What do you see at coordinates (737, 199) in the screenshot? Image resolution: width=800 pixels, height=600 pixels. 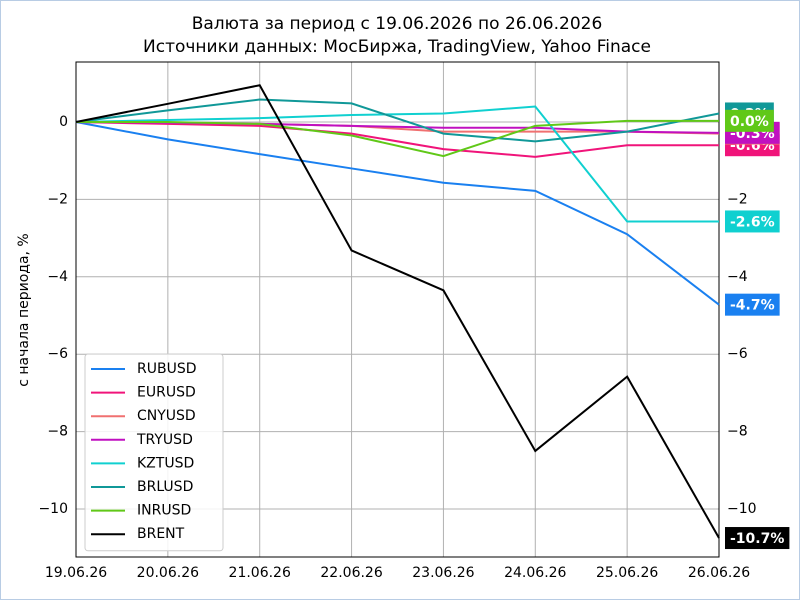 I see `y2-tick-label: −2` at bounding box center [737, 199].